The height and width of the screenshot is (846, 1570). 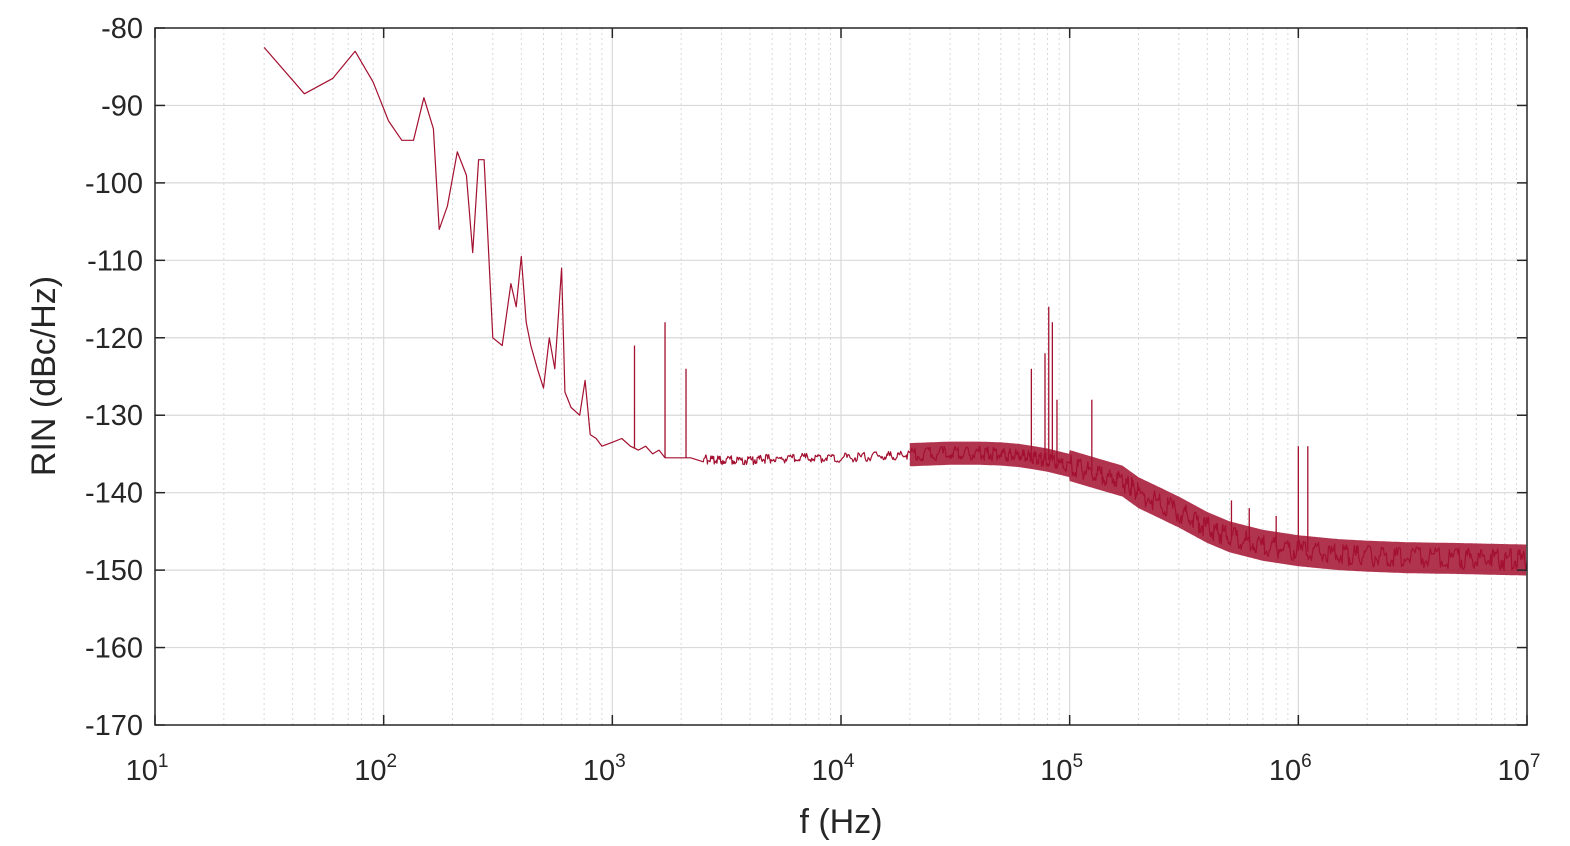 I want to click on y-tick-label: -120, so click(x=114, y=339).